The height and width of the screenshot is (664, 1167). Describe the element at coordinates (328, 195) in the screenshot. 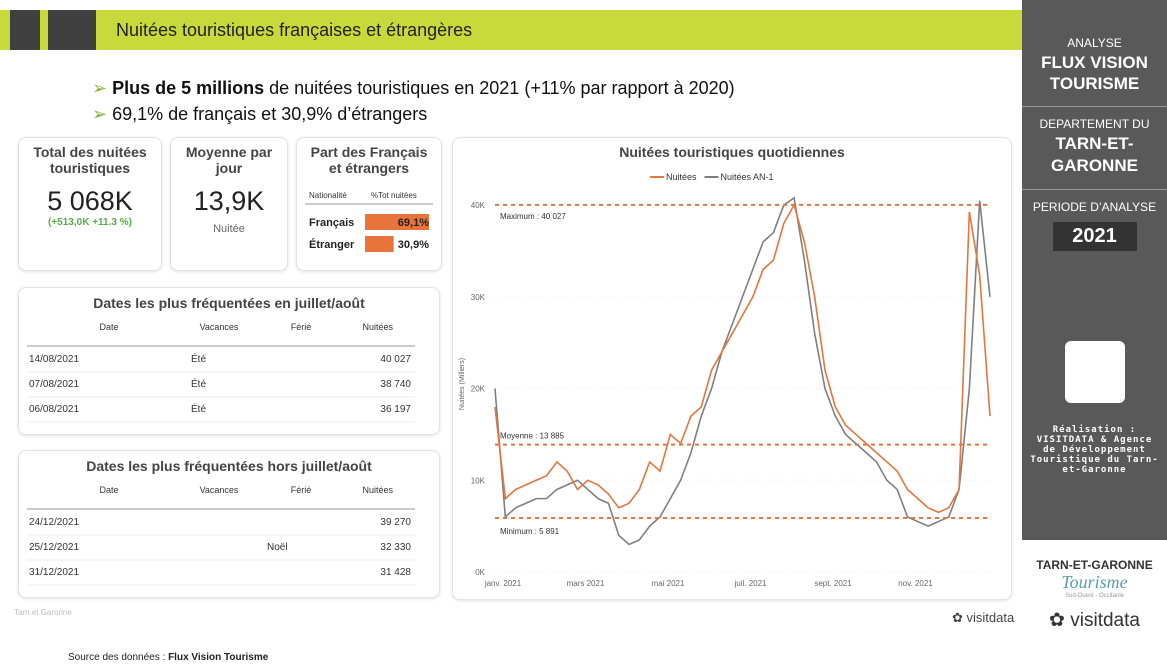

I see `col-header: Nationalité` at that location.